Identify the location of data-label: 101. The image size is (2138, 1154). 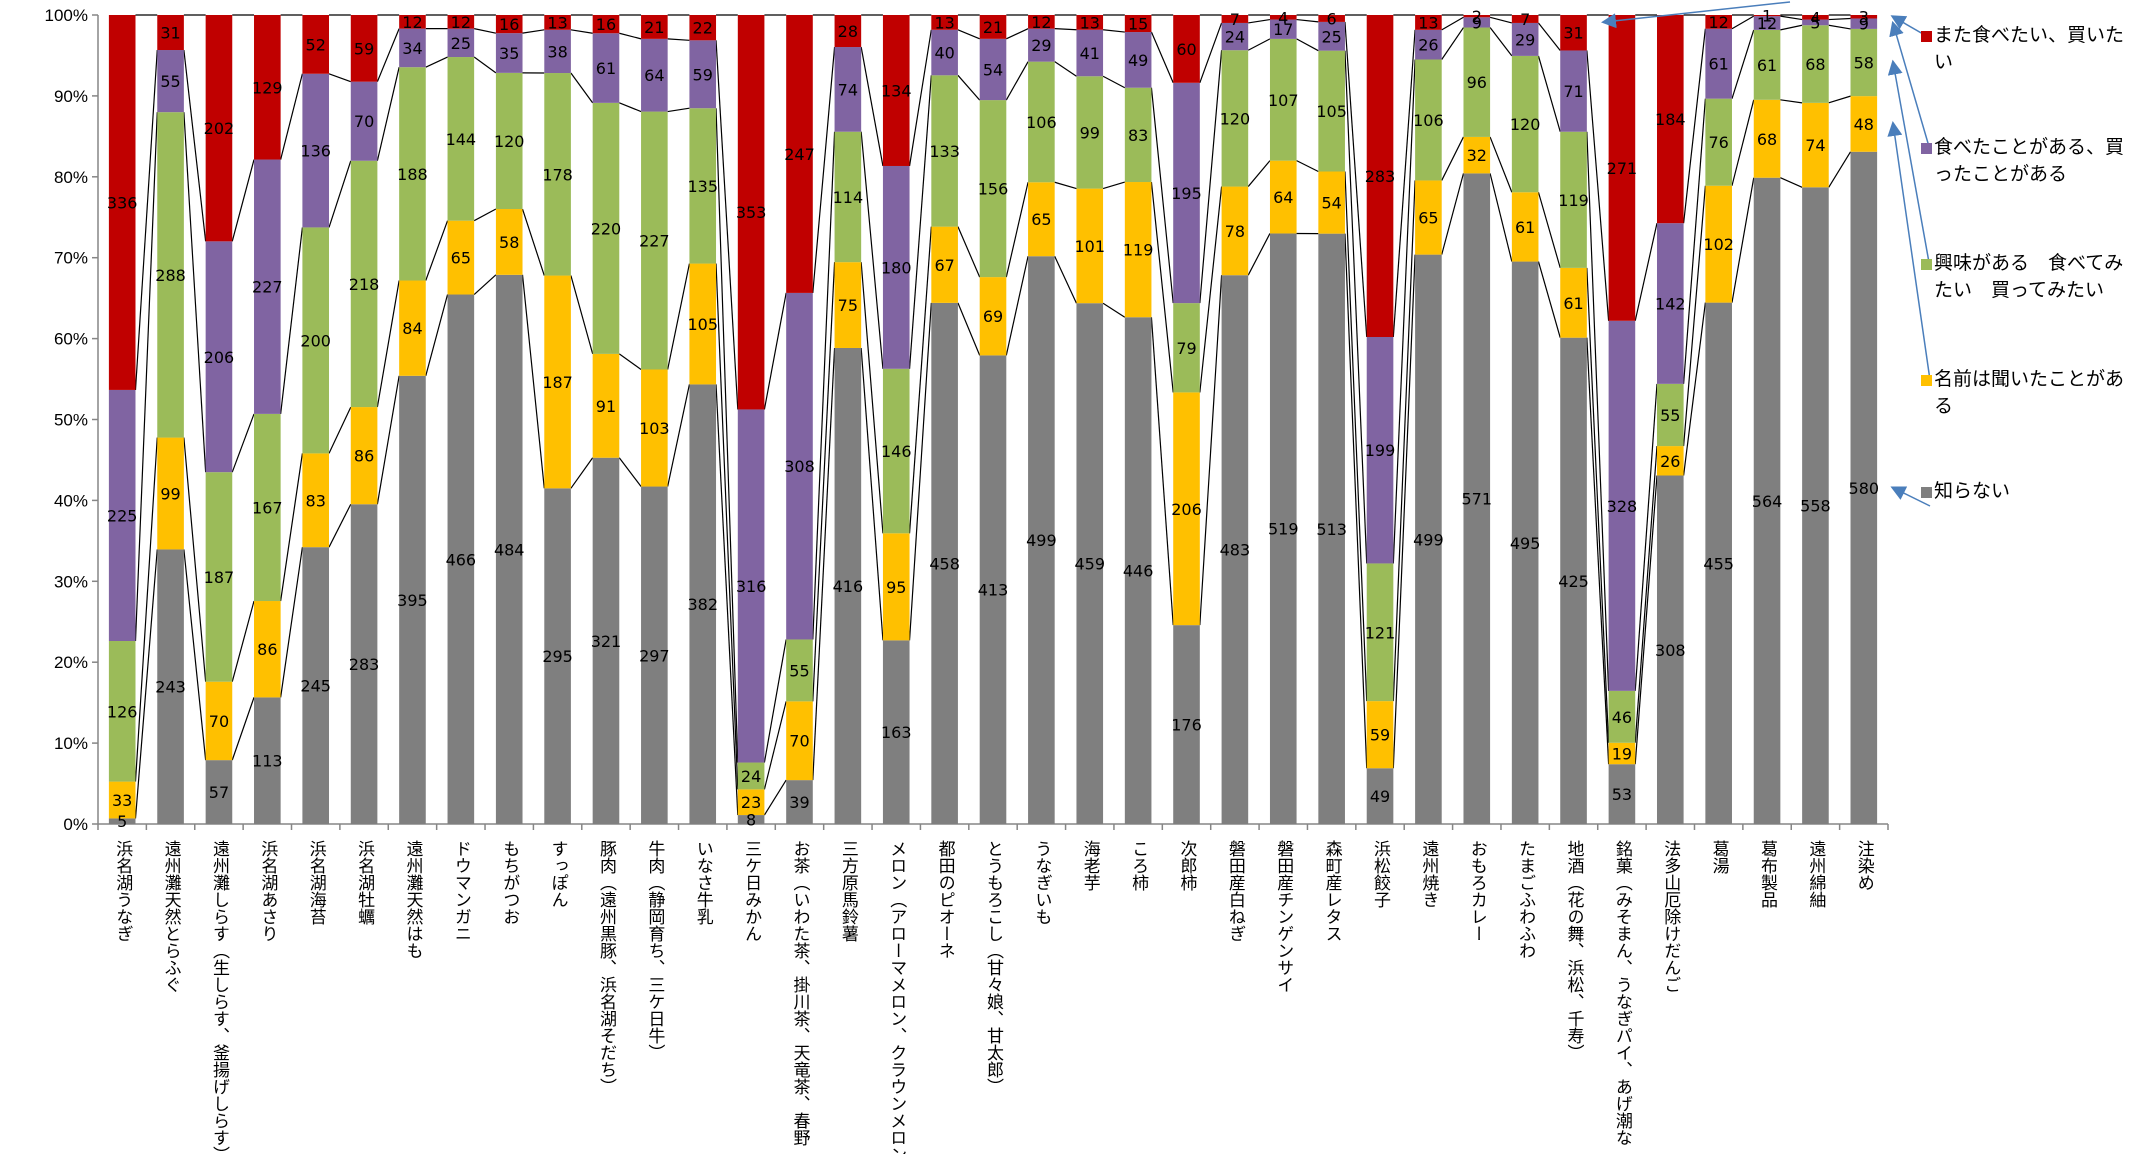
(1089, 246).